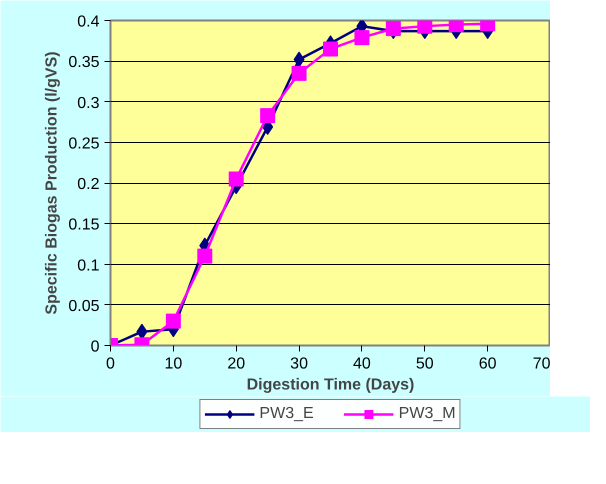 Image resolution: width=606 pixels, height=484 pixels. What do you see at coordinates (111, 364) in the screenshot?
I see `x-tick-label: 0` at bounding box center [111, 364].